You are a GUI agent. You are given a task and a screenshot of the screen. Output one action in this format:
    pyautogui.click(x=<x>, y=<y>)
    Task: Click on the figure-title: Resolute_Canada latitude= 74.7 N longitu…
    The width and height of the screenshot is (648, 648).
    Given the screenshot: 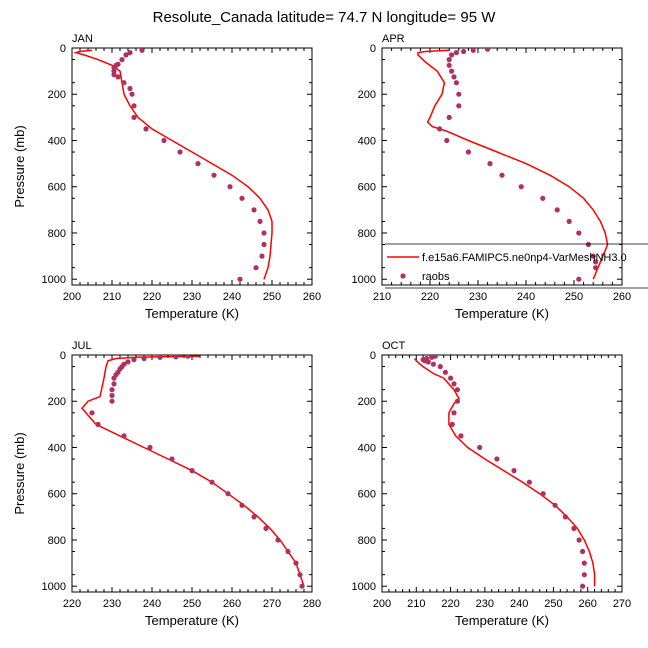 What is the action you would take?
    pyautogui.click(x=325, y=17)
    